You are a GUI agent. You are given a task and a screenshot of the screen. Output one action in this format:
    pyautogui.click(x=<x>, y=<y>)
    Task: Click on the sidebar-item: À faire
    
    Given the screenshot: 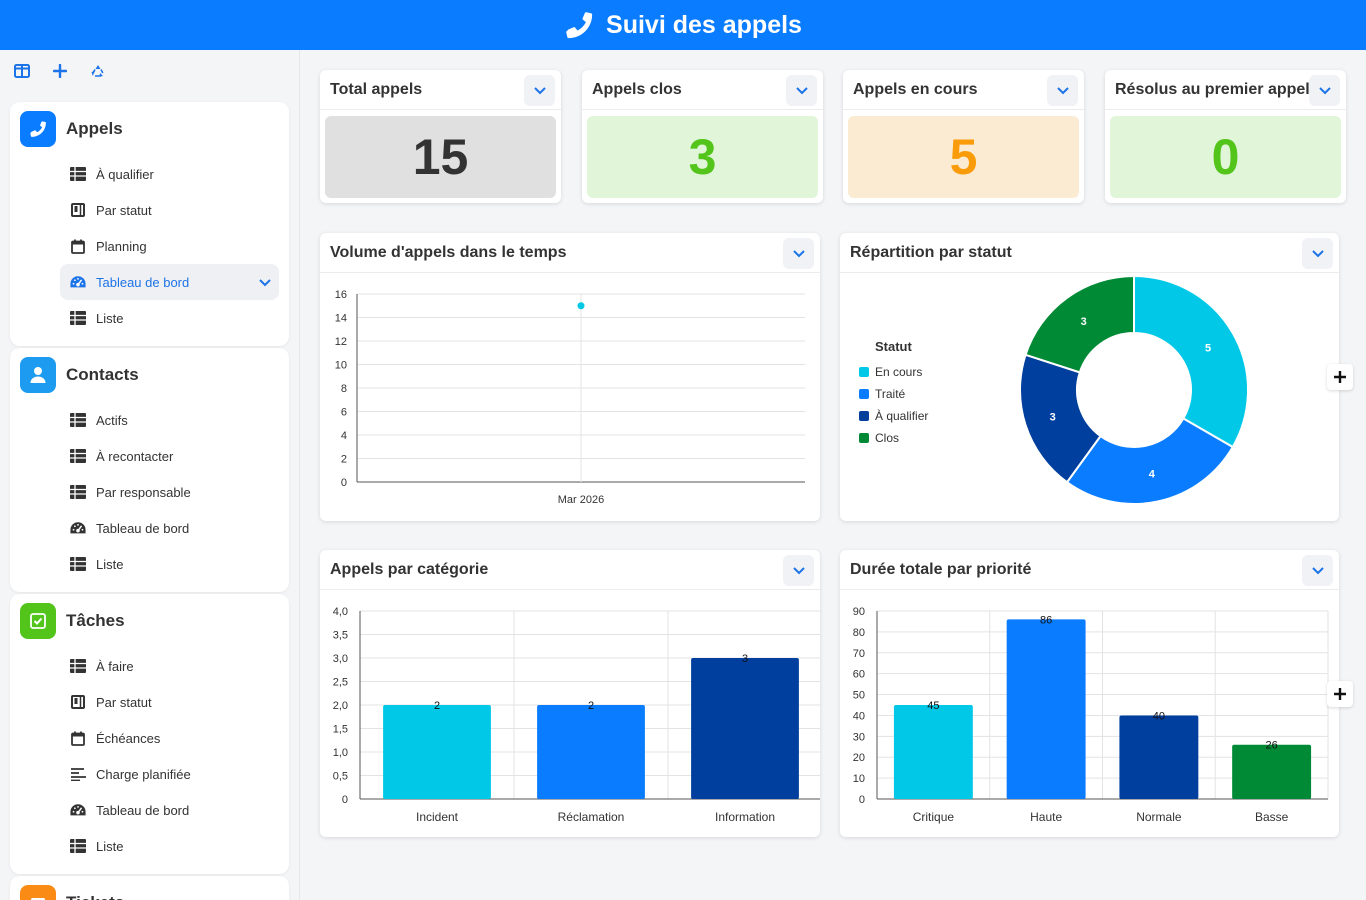 What is the action you would take?
    pyautogui.click(x=149, y=666)
    